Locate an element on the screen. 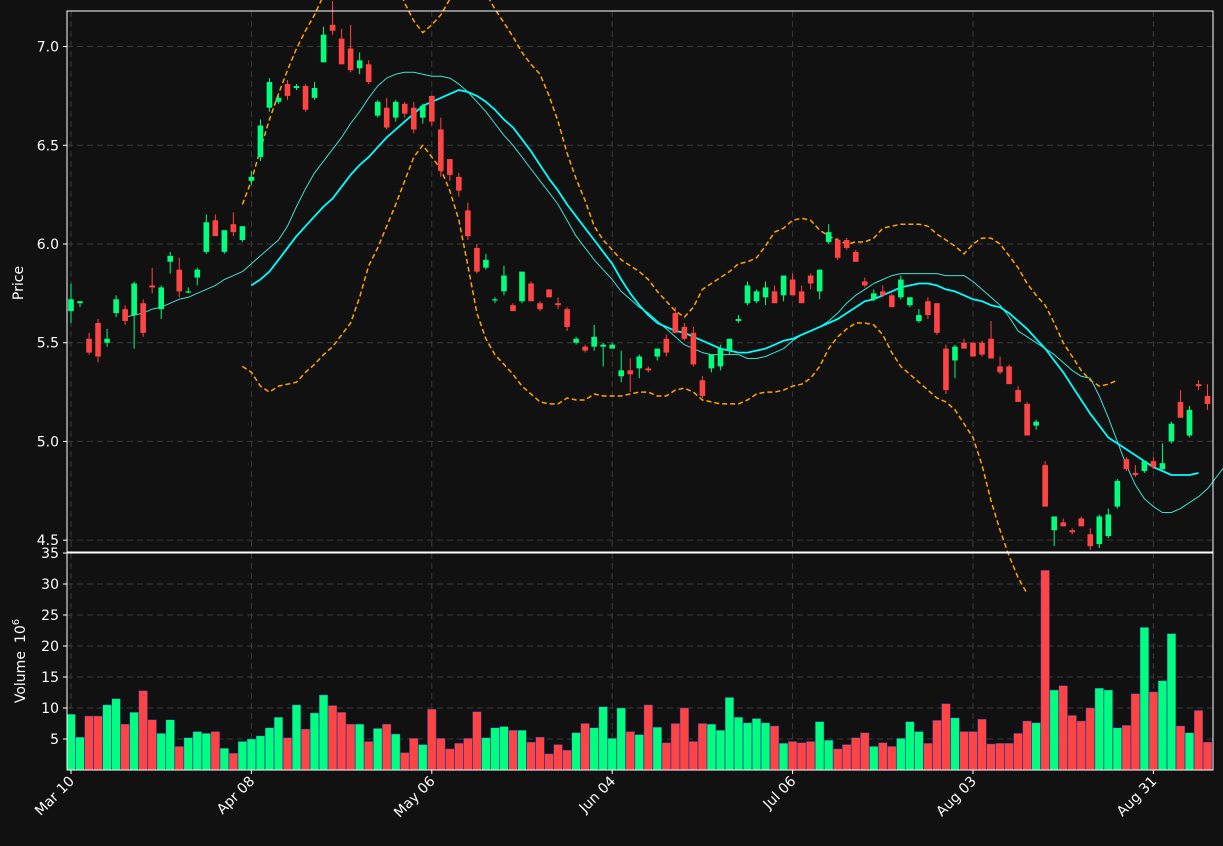 This screenshot has height=846, width=1223. price-ytick-label: 4.5 is located at coordinates (48, 541).